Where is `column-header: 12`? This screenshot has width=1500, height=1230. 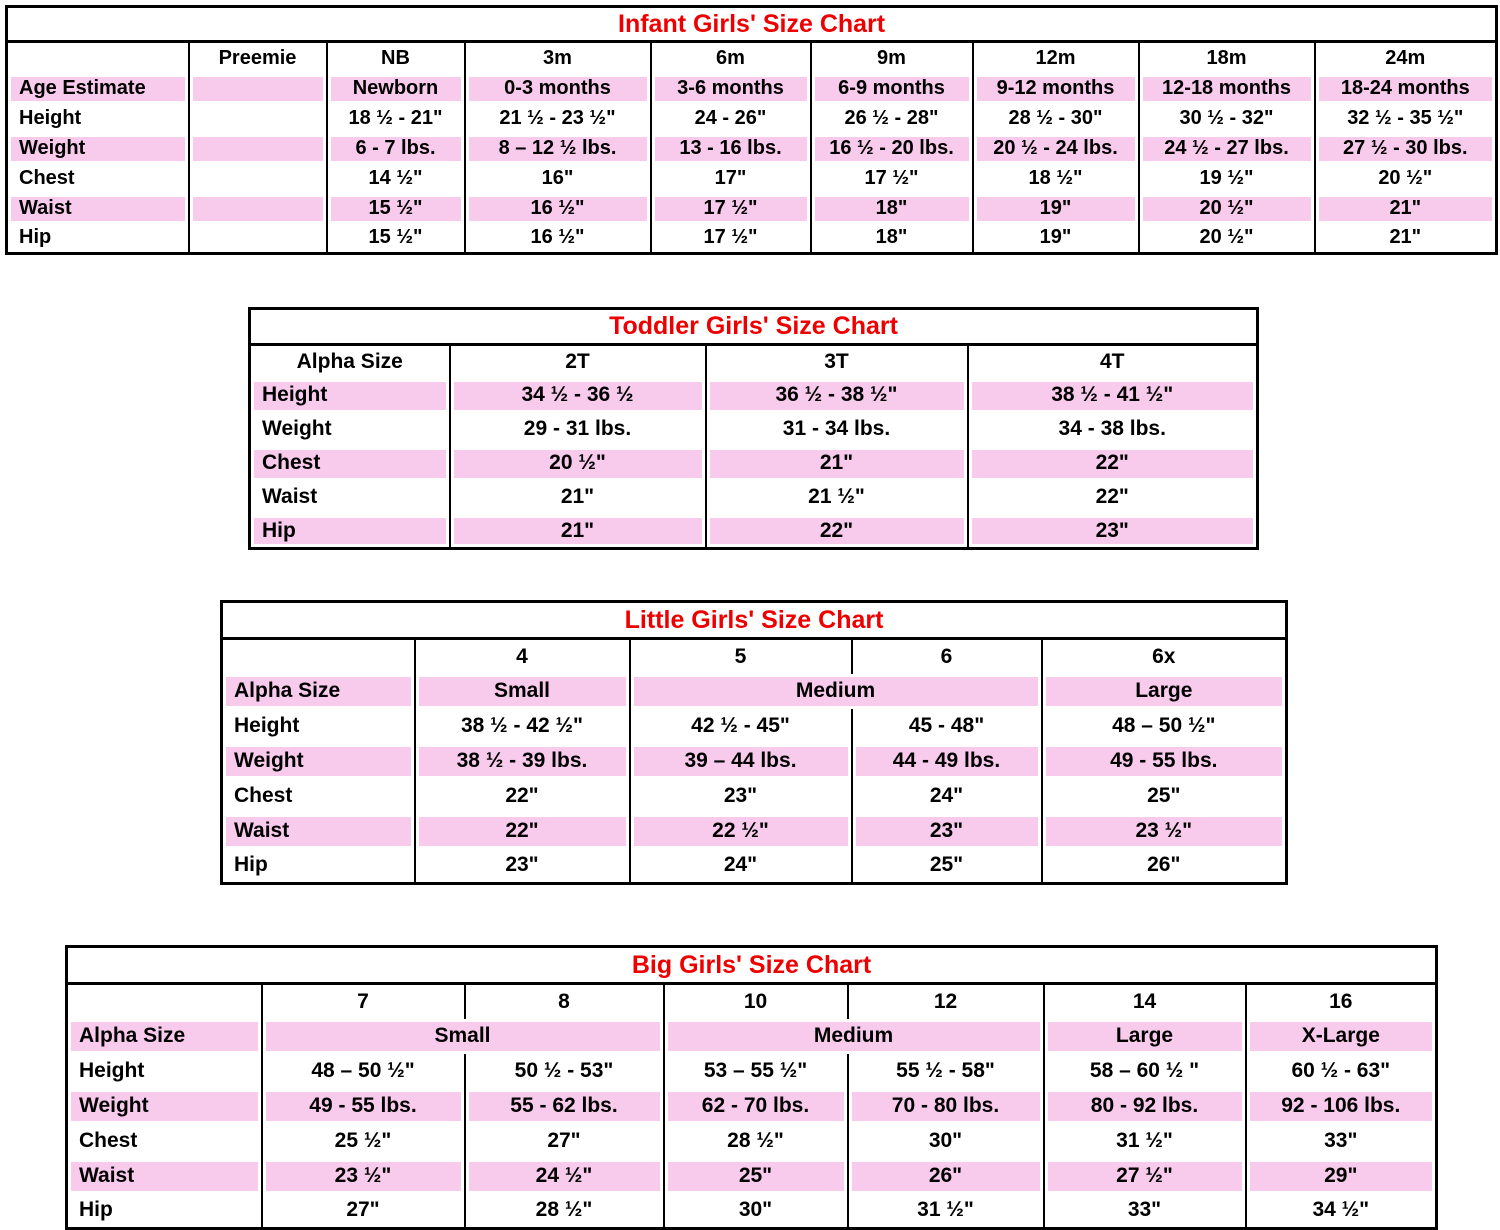
column-header: 12 is located at coordinates (945, 1001).